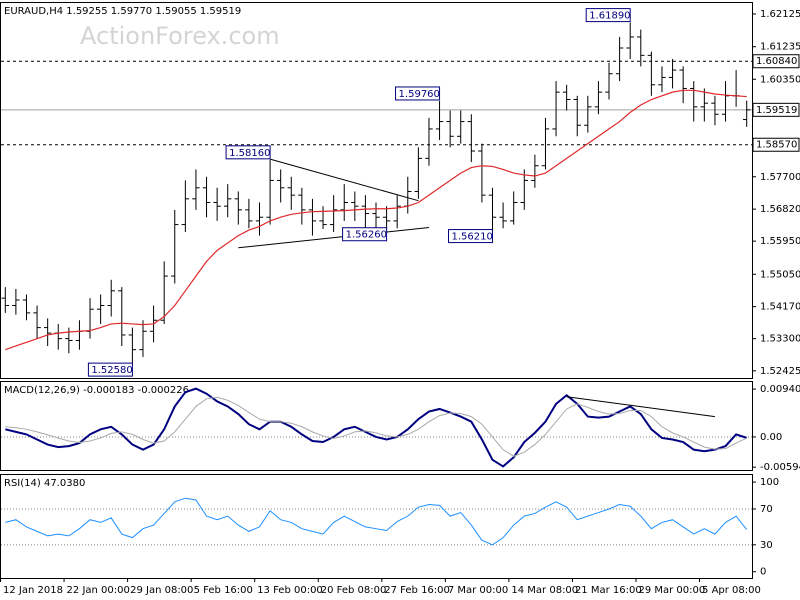  I want to click on annotation-label: 1.56260, so click(366, 235).